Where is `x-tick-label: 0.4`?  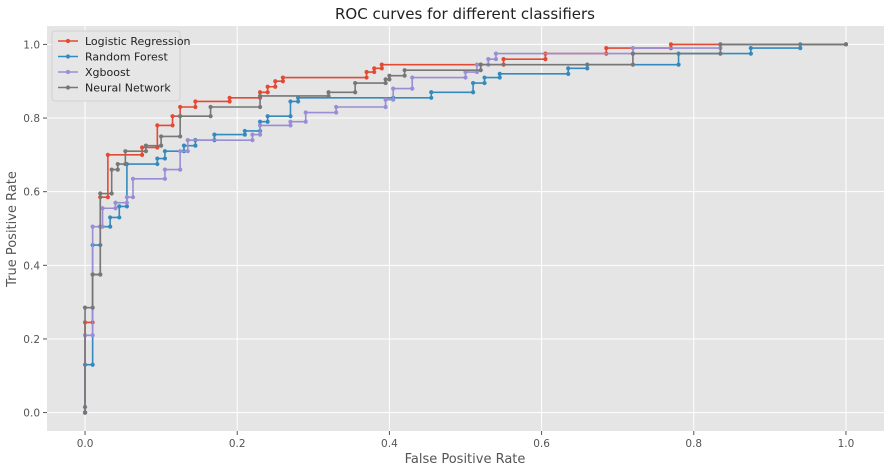 x-tick-label: 0.4 is located at coordinates (389, 444).